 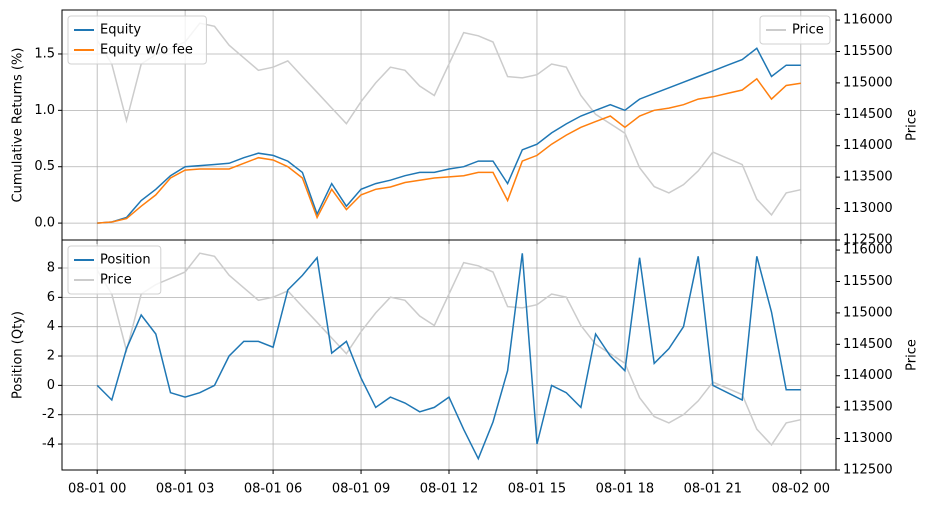 What do you see at coordinates (51, 297) in the screenshot?
I see `y-tick-label: 6` at bounding box center [51, 297].